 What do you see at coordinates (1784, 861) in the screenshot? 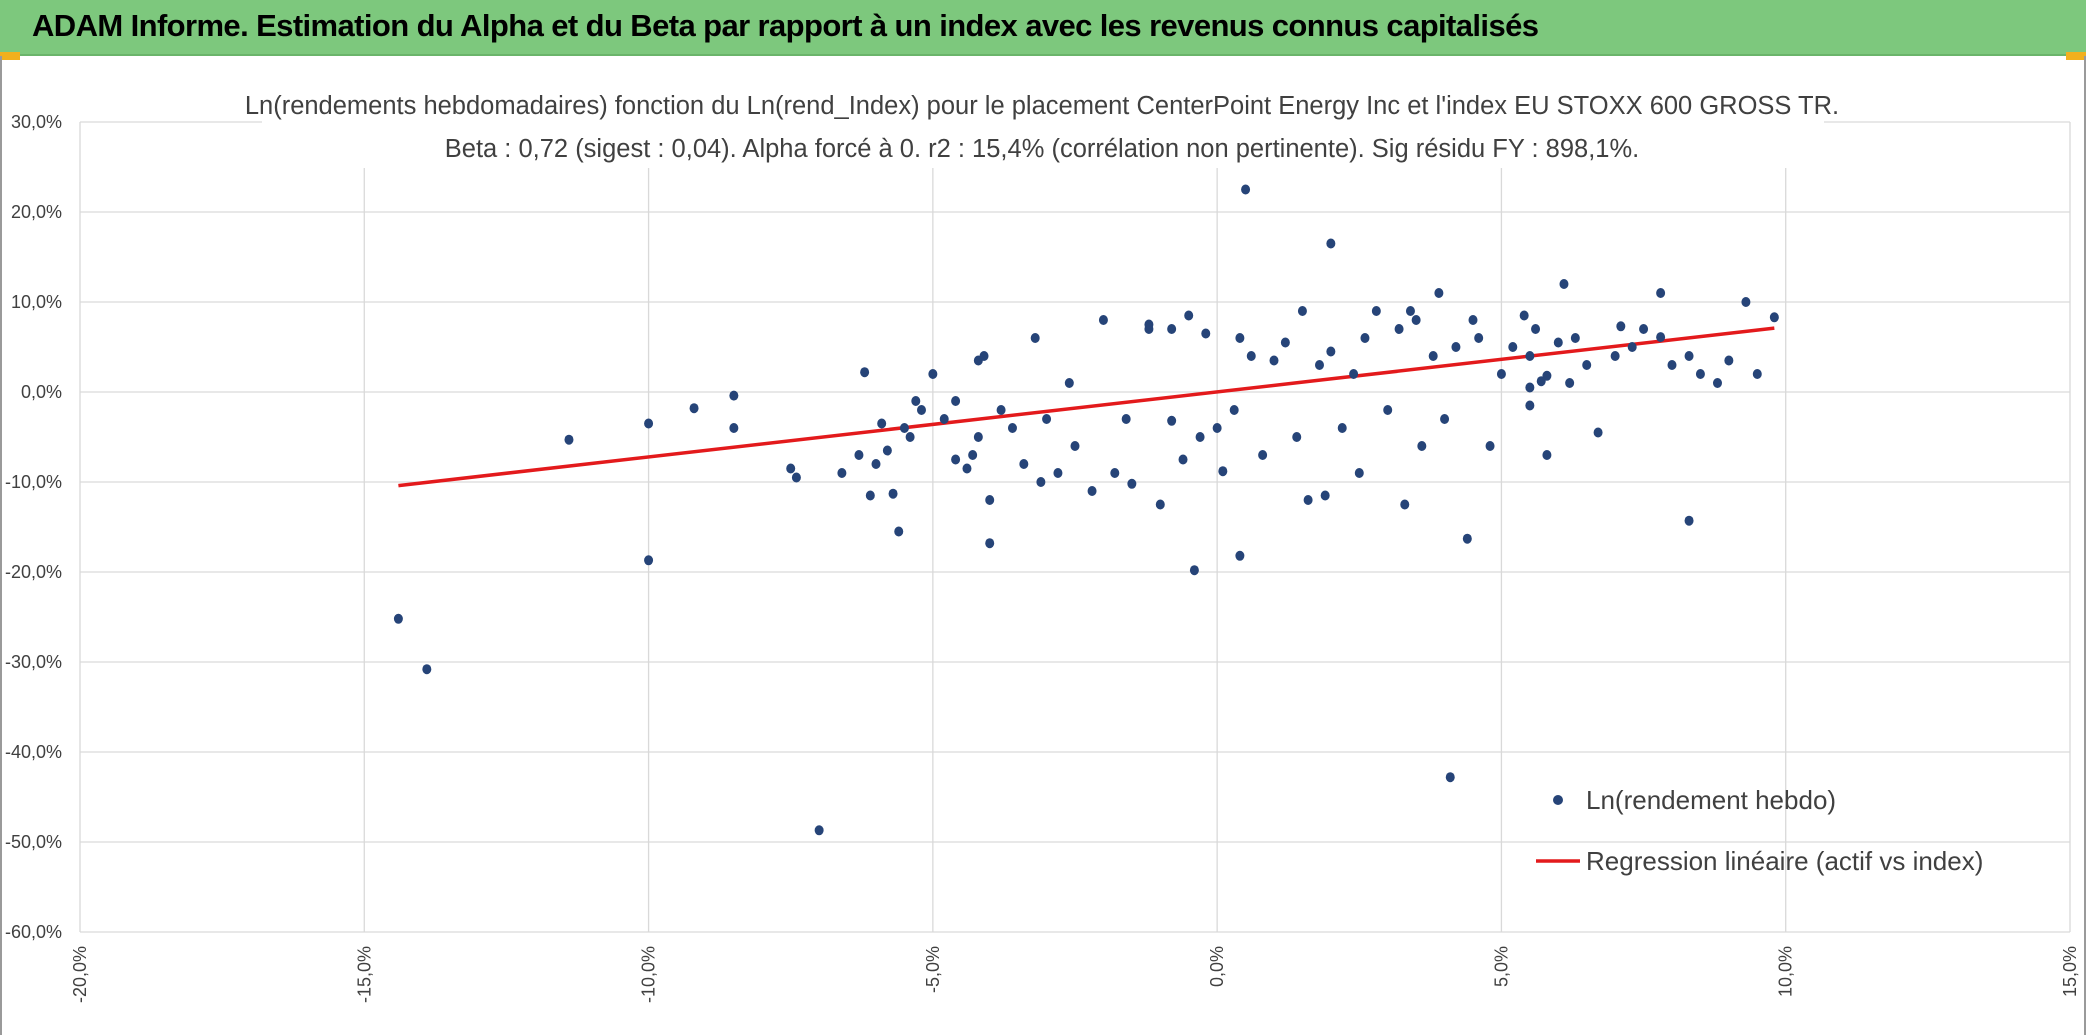
I see `legend-label-regression: Regression linéaire (actif vs index)` at bounding box center [1784, 861].